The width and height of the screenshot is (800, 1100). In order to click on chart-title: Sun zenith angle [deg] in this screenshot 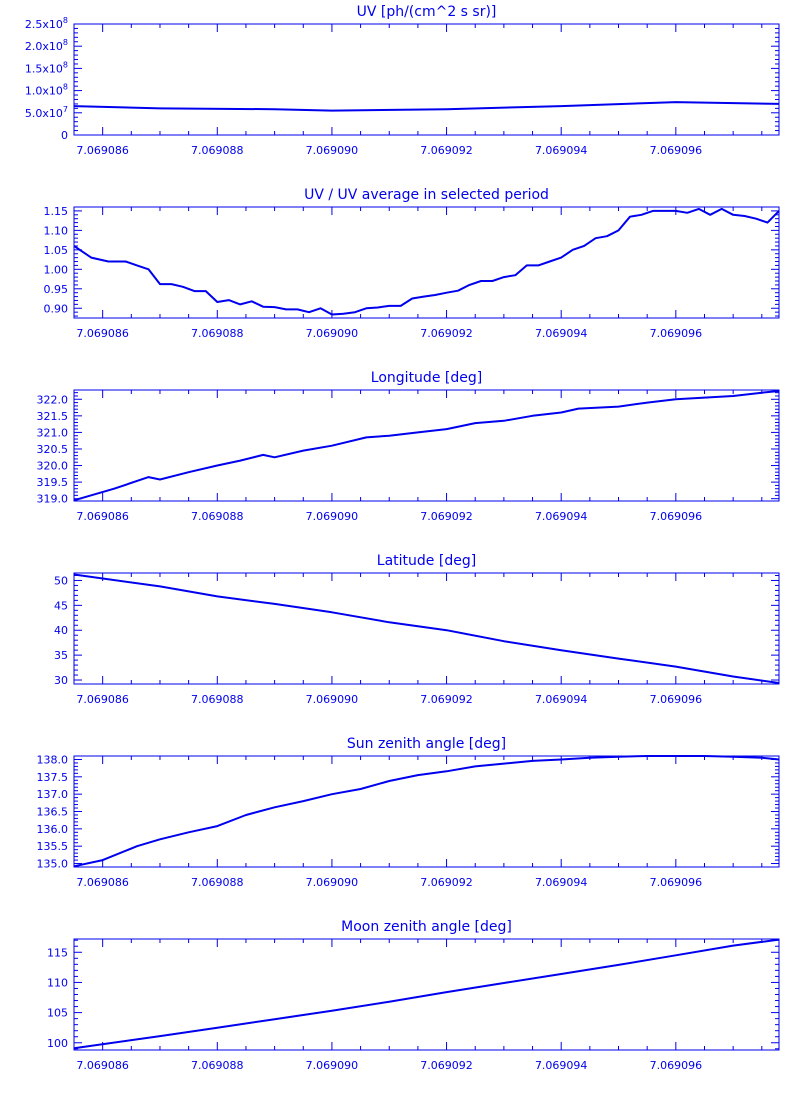, I will do `click(426, 744)`.